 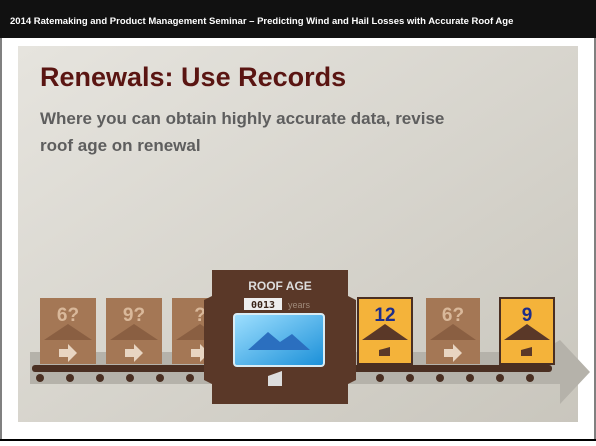 What do you see at coordinates (299, 305) in the screenshot?
I see `counter-unit: years` at bounding box center [299, 305].